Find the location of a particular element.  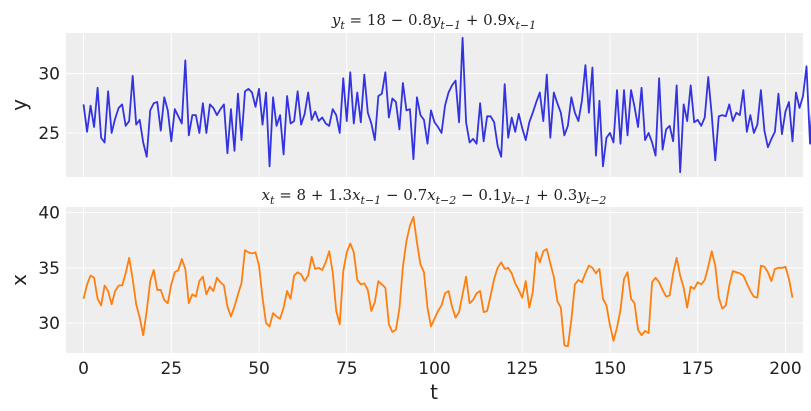

y-axis-label-bottom: x is located at coordinates (19, 280).